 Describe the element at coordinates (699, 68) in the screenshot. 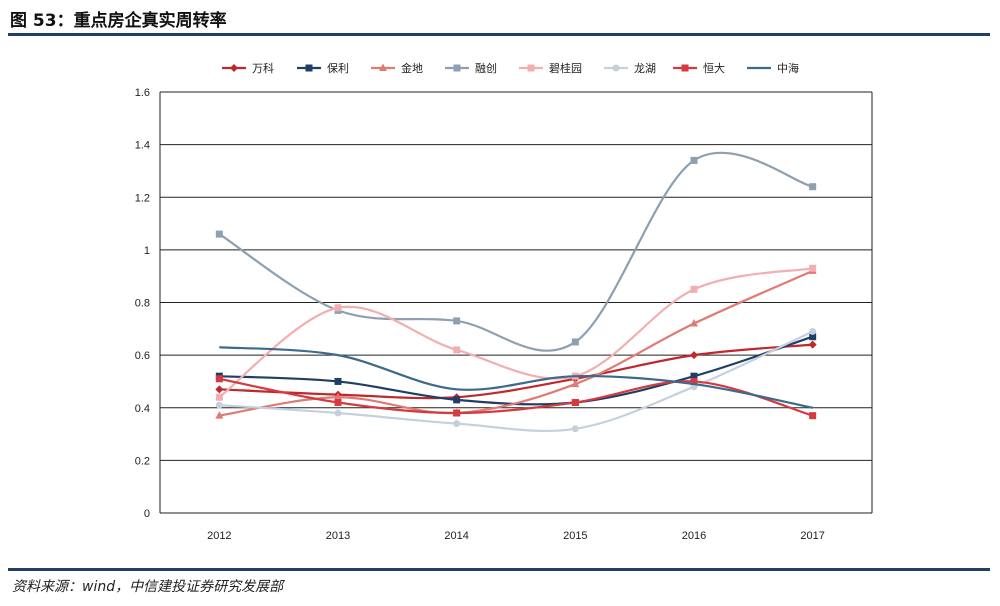

I see `legend-item-6: 恒大` at that location.